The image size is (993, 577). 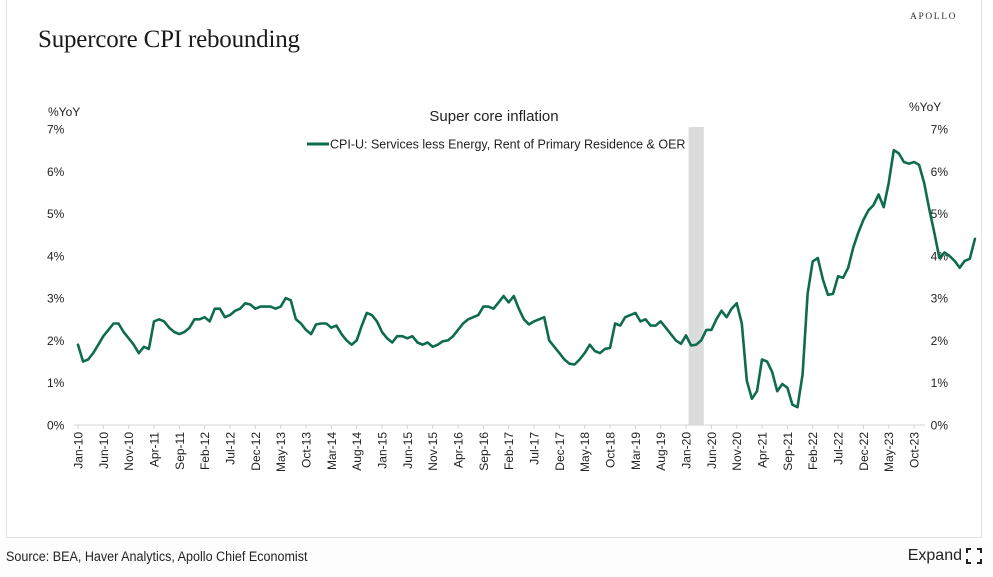 What do you see at coordinates (763, 450) in the screenshot?
I see `x-tick-label: Apr-21` at bounding box center [763, 450].